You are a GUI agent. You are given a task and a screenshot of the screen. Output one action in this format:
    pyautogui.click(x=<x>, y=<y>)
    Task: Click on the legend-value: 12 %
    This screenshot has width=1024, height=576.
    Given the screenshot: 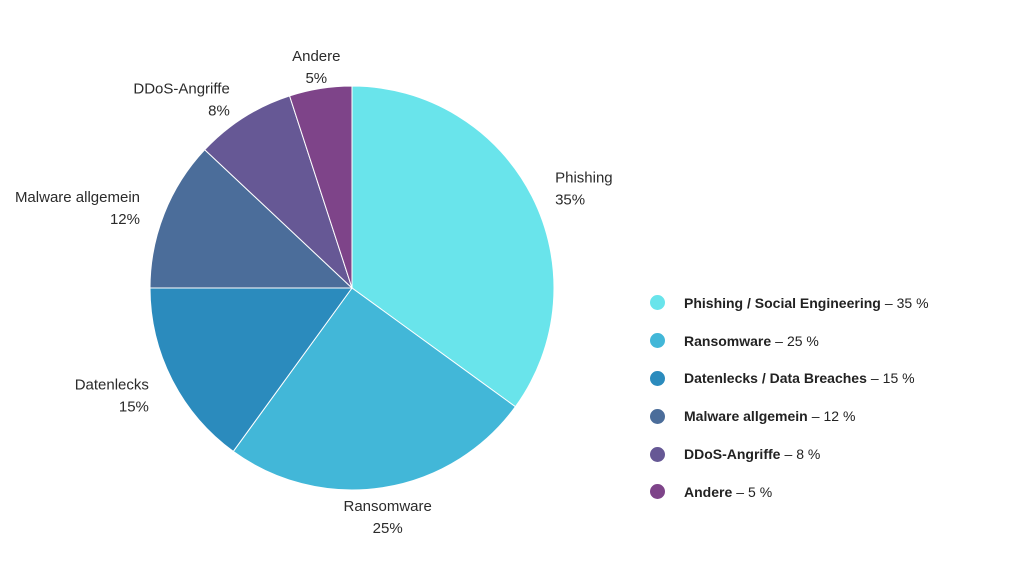 What is the action you would take?
    pyautogui.click(x=839, y=416)
    